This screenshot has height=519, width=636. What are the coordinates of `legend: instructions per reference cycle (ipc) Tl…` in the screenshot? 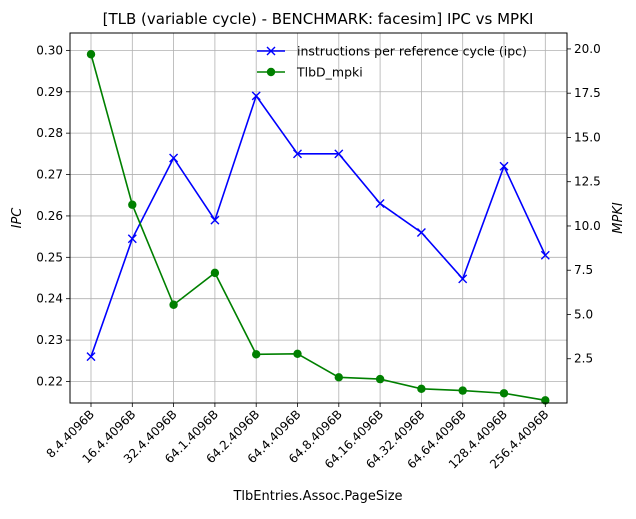 It's located at (392, 62).